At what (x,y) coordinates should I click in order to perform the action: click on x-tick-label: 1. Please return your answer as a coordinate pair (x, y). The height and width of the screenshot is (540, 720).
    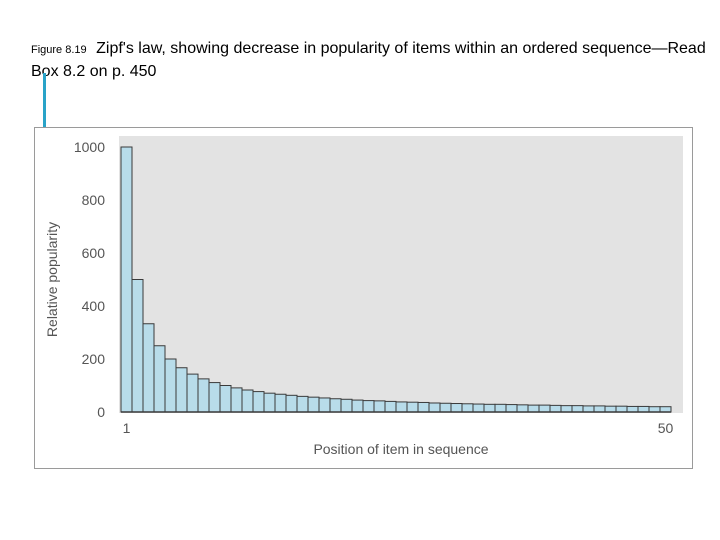
    Looking at the image, I should click on (127, 428).